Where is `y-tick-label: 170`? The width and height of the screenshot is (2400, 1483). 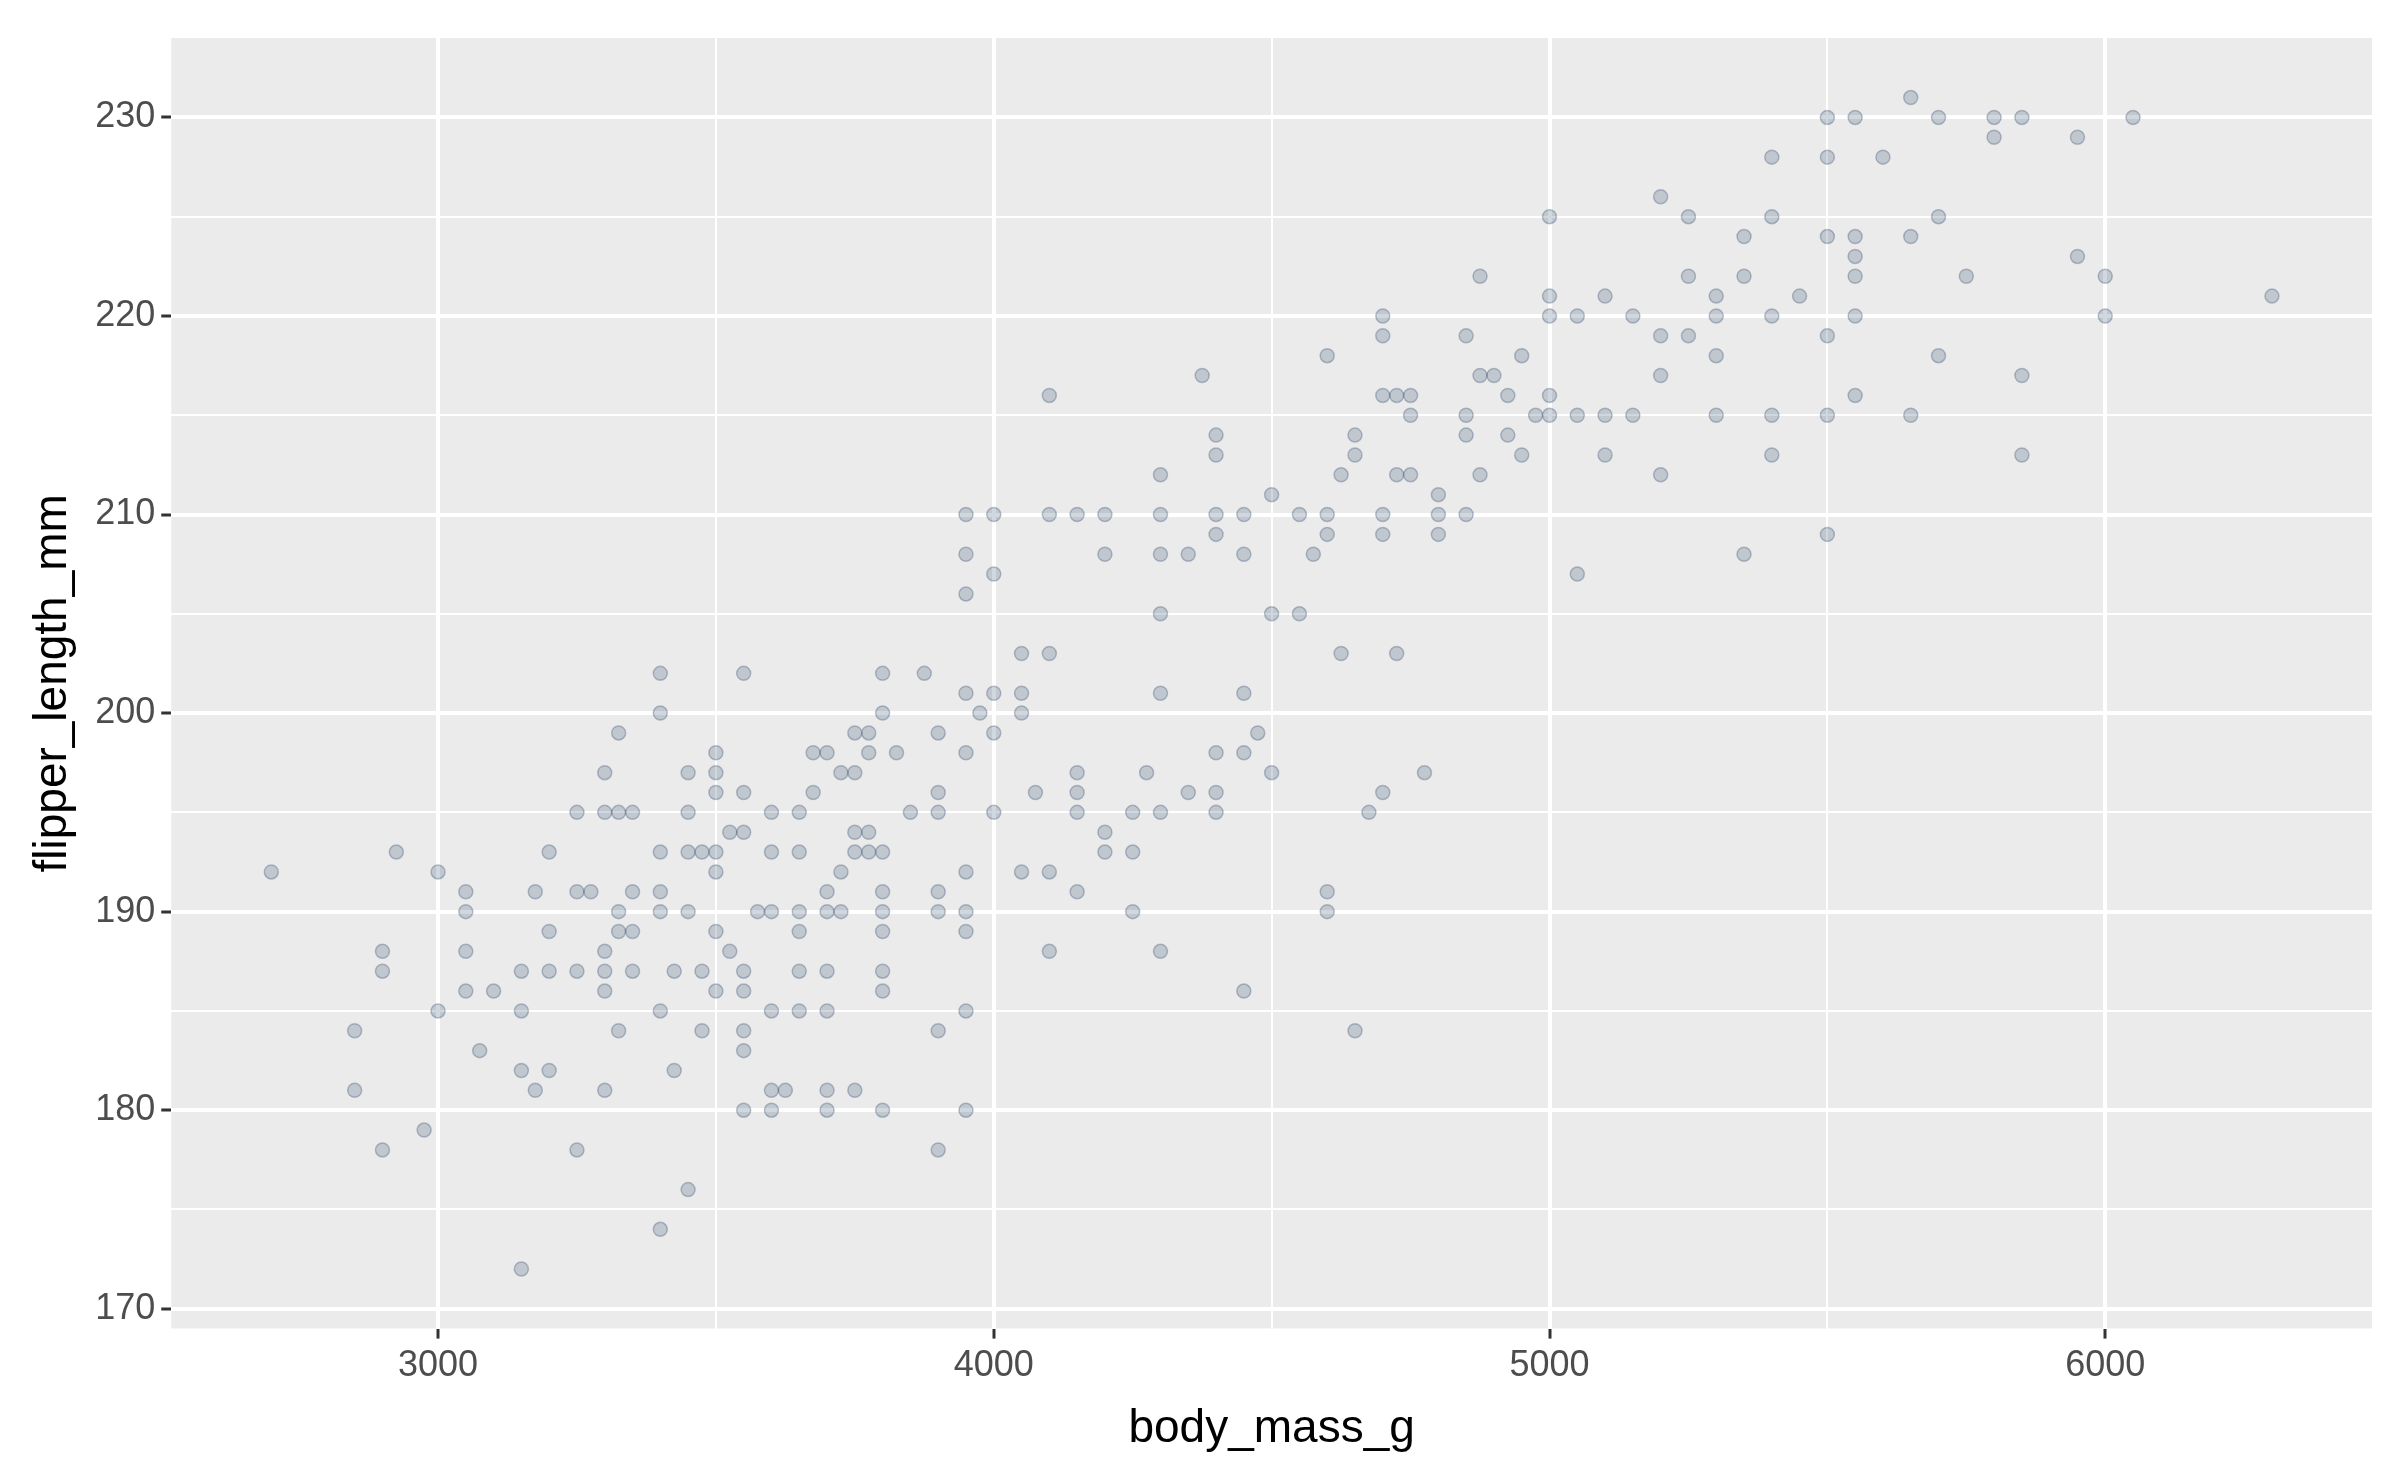 y-tick-label: 170 is located at coordinates (125, 1306).